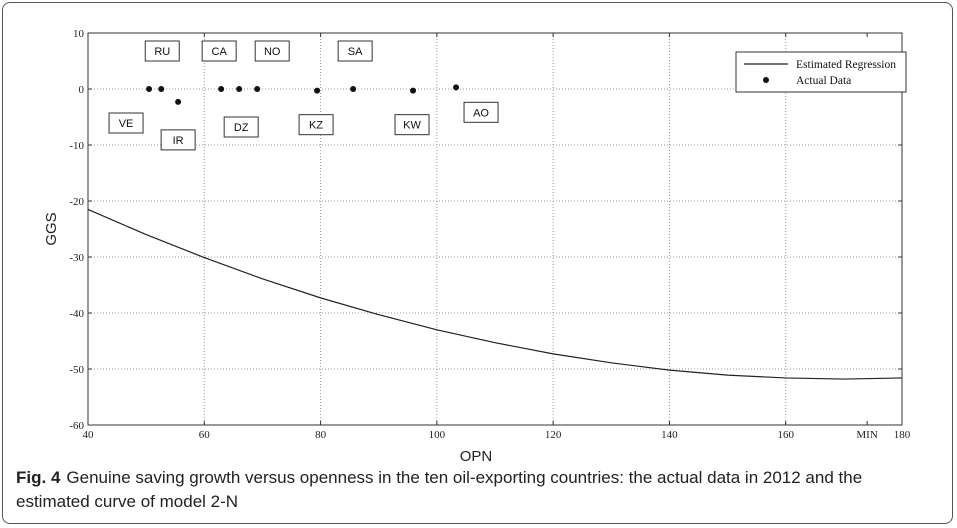 The height and width of the screenshot is (528, 957). What do you see at coordinates (89, 435) in the screenshot?
I see `x-tick-label: 40` at bounding box center [89, 435].